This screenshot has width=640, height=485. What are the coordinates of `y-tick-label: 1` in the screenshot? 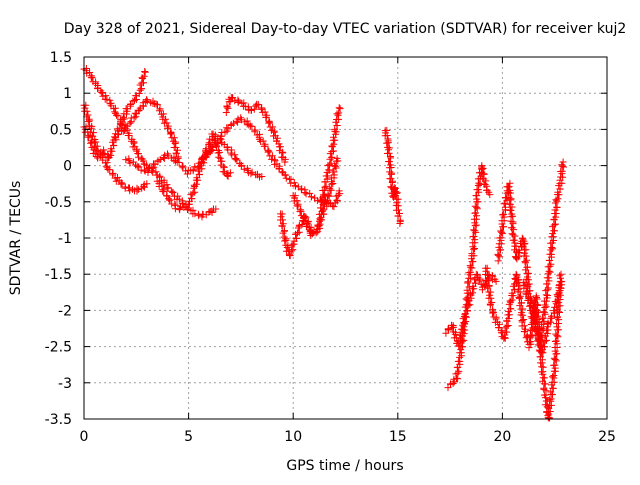 It's located at (67, 94).